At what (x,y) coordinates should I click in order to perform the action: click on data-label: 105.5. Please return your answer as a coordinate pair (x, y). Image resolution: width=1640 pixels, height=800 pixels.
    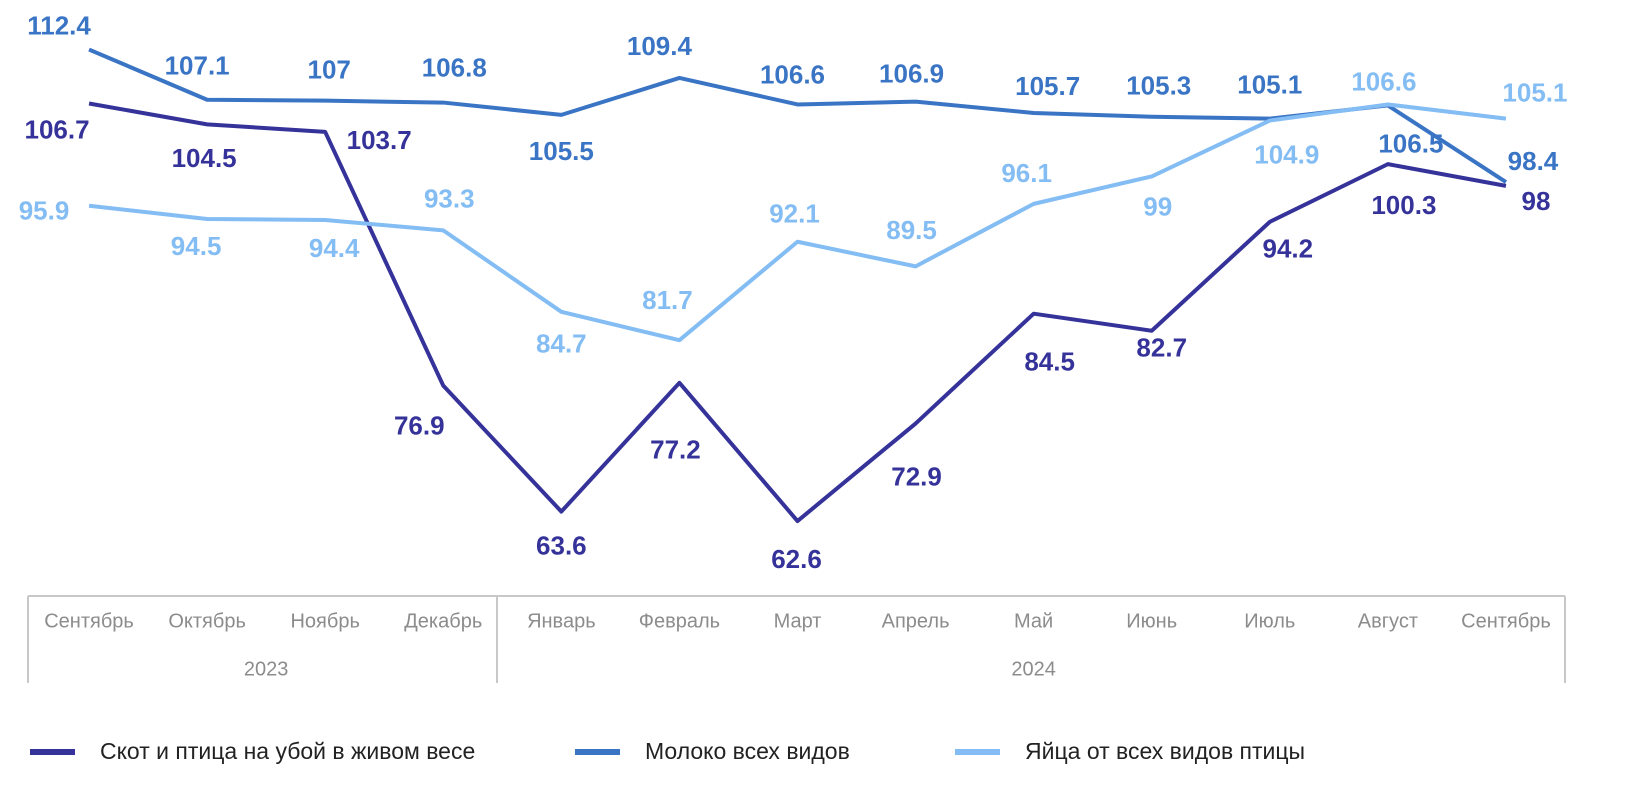
    Looking at the image, I should click on (561, 151).